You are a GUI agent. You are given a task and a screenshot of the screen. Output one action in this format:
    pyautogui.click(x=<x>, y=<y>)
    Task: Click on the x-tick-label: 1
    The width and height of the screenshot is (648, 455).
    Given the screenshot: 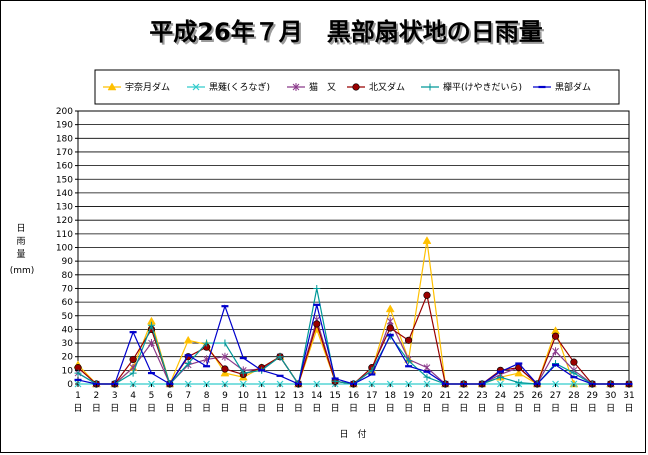 What is the action you would take?
    pyautogui.click(x=78, y=396)
    